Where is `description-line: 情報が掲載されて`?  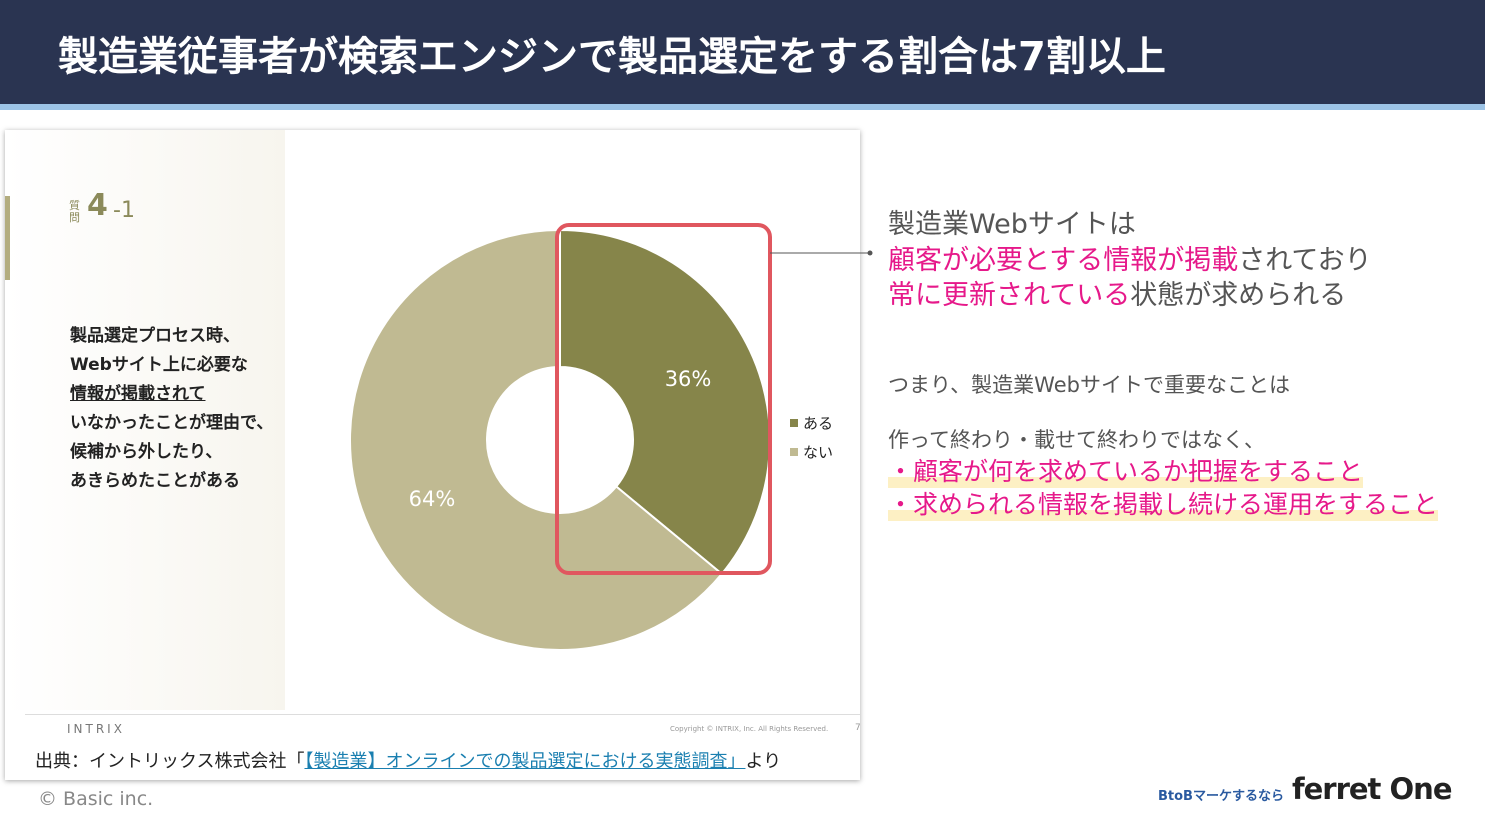
description-line: 情報が掲載されて is located at coordinates (138, 394).